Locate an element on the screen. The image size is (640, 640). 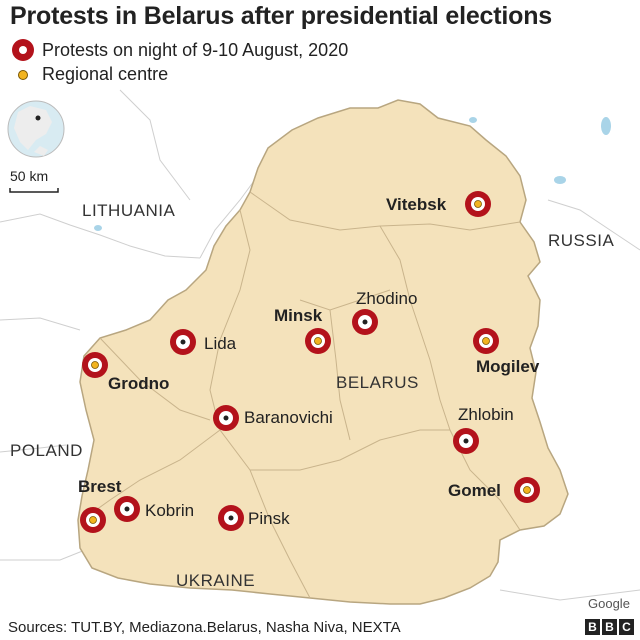
city-marker-mogilev is located at coordinates (486, 341).